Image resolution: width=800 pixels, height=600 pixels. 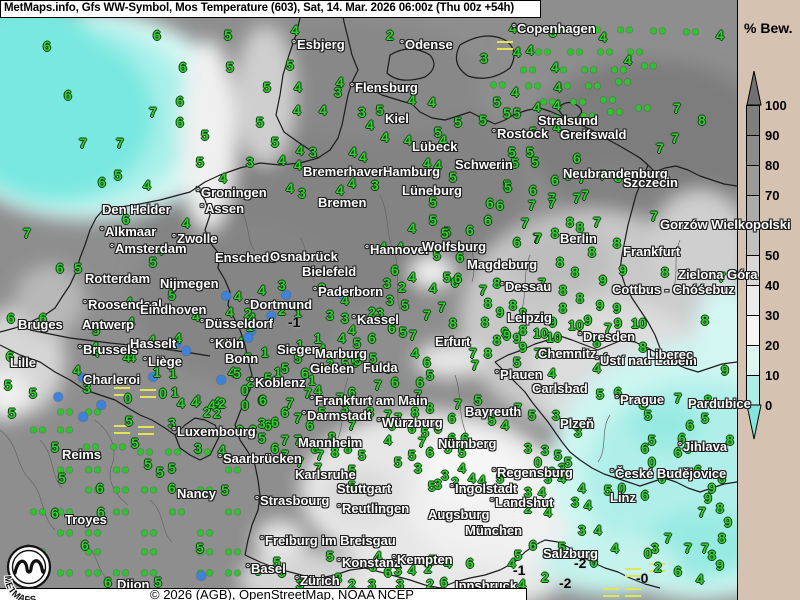 What do you see at coordinates (703, 446) in the screenshot?
I see `city-label: °Jihlava` at bounding box center [703, 446].